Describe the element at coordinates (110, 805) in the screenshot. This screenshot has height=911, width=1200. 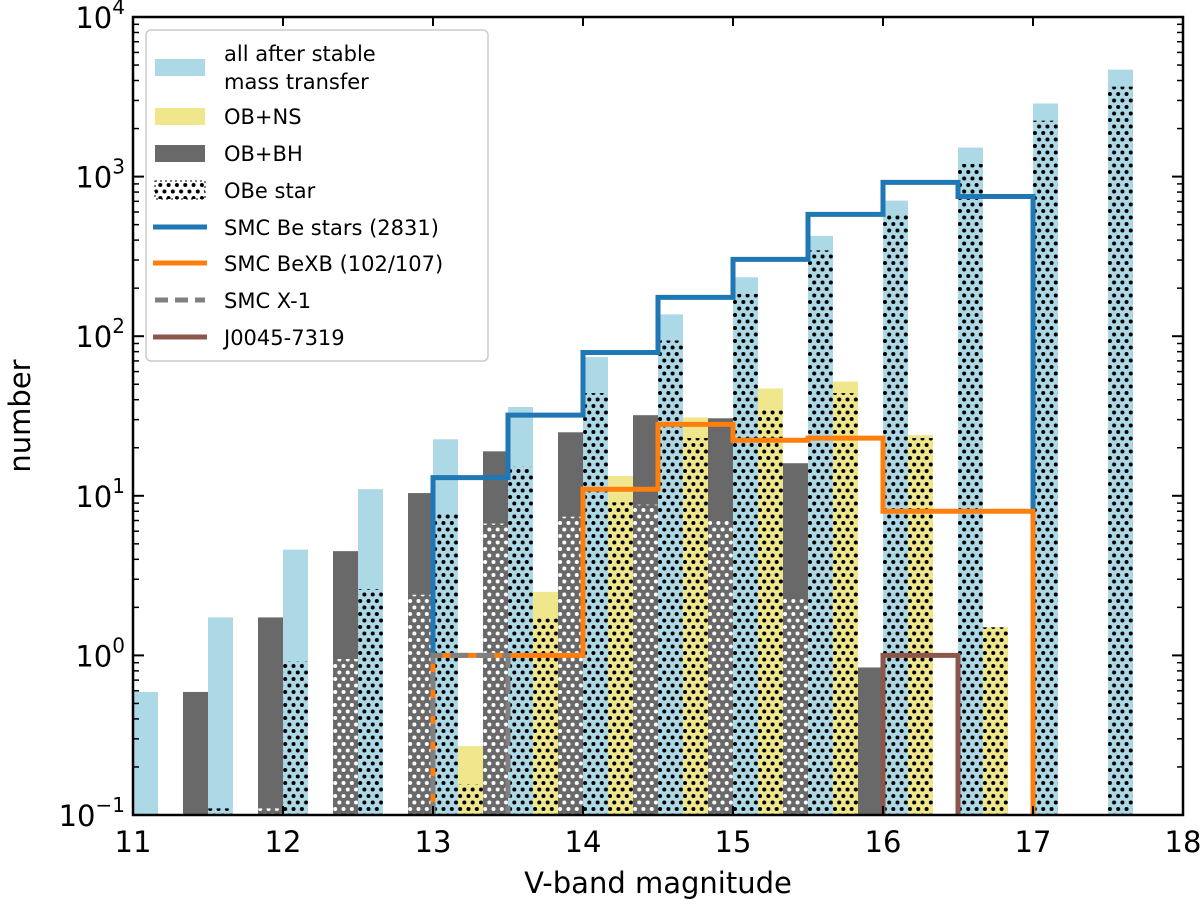
I see `y-tick-exponent: −1` at that location.